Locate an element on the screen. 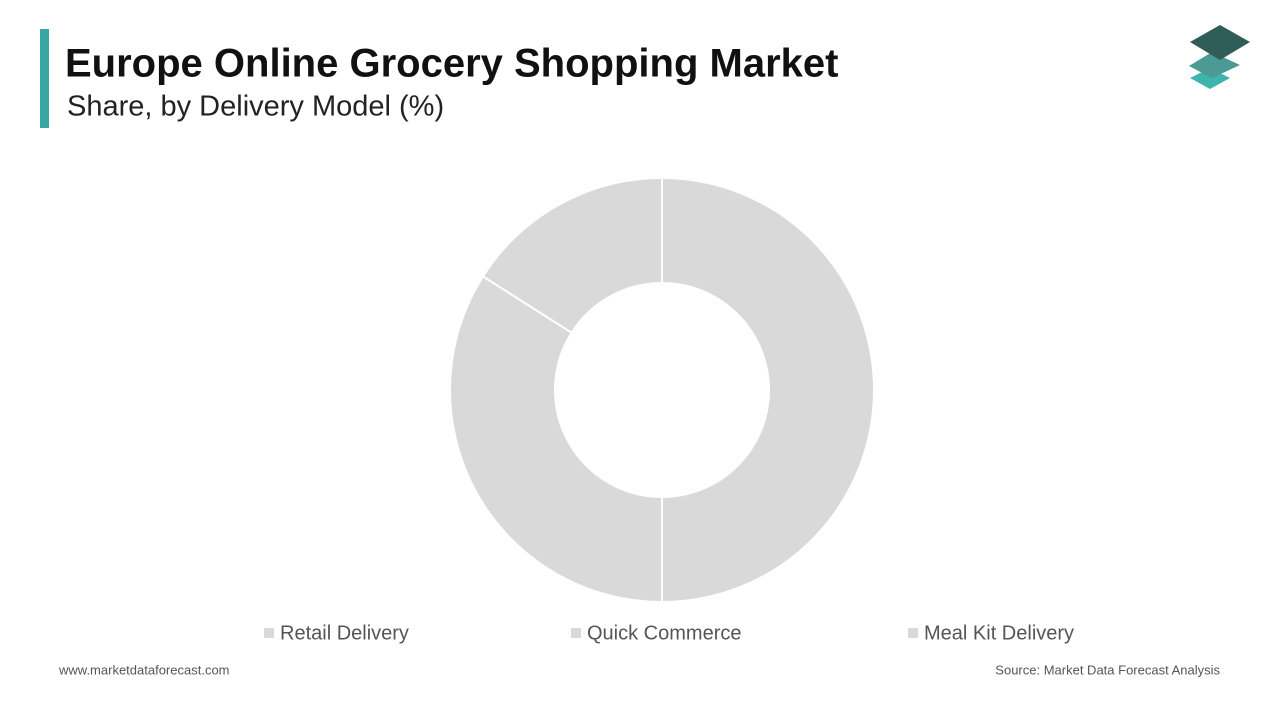  legend-label: Quick Commerce is located at coordinates (664, 633).